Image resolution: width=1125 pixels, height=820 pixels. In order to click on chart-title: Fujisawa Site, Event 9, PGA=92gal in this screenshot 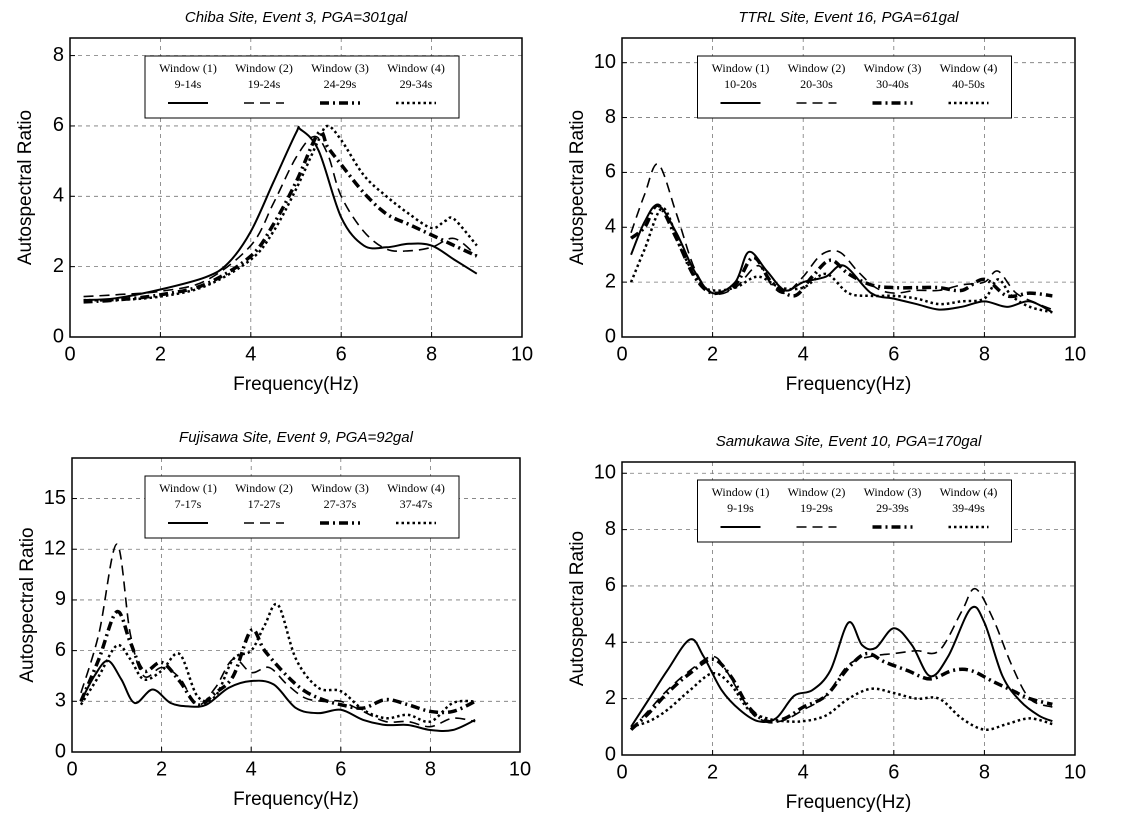, I will do `click(296, 437)`.